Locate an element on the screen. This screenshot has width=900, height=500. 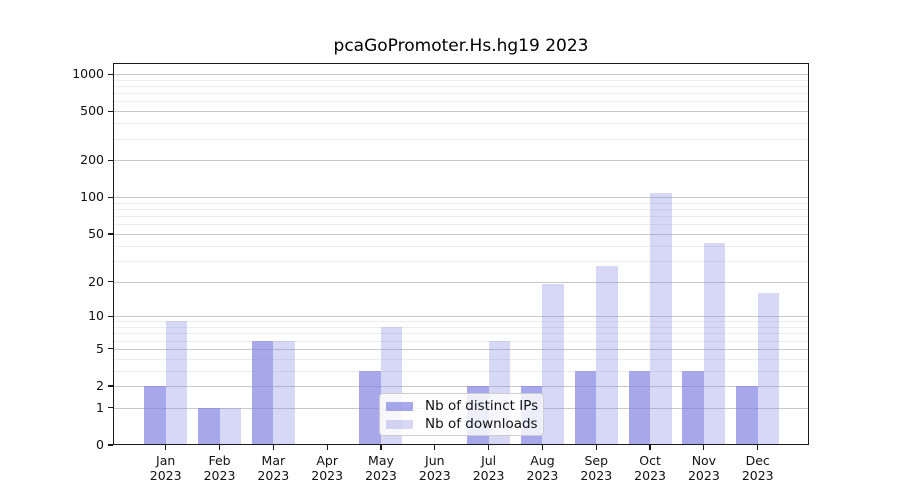
x-tick-label: Feb 2023 is located at coordinates (219, 468).